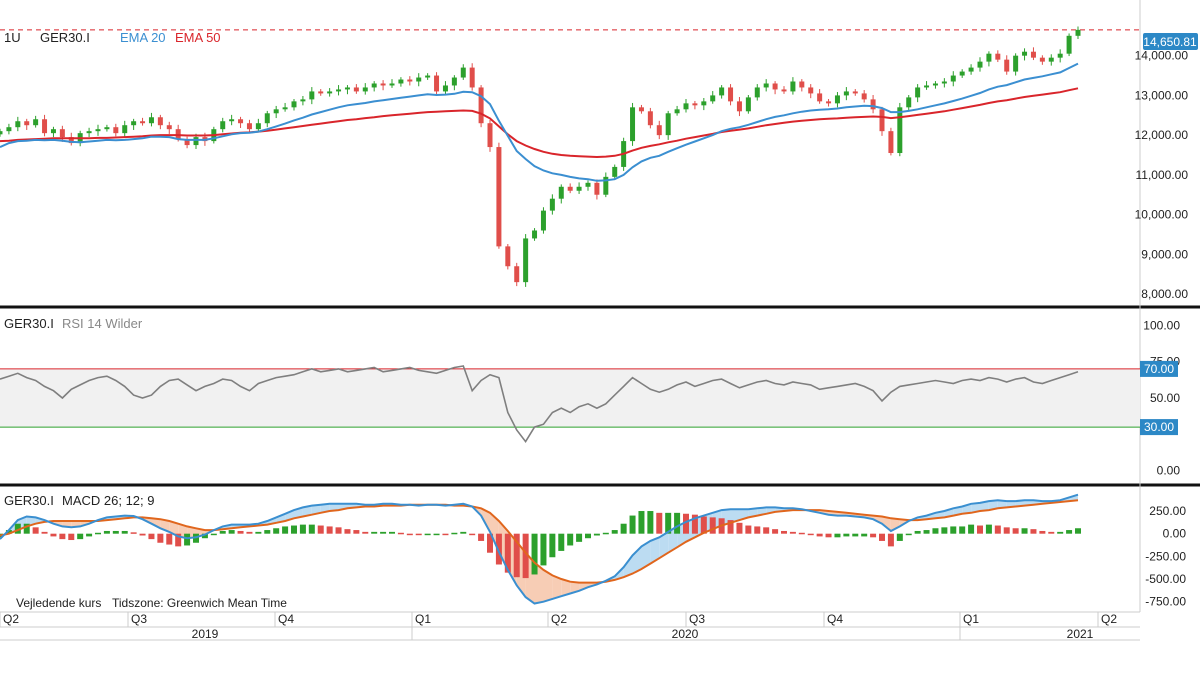 The width and height of the screenshot is (1200, 675). I want to click on macd-signal-line, so click(539, 541).